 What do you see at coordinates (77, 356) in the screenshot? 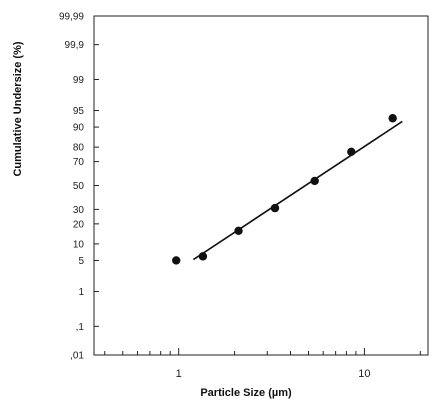
I see `y-tick-label: ,01` at bounding box center [77, 356].